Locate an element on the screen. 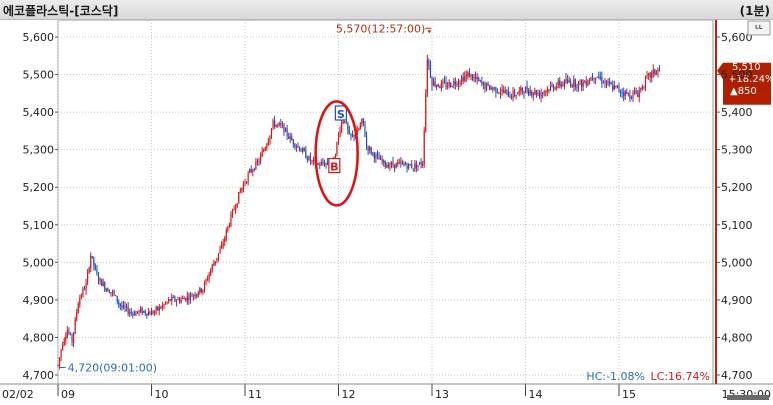  y-tick-label-left: 4,800 is located at coordinates (39, 337).